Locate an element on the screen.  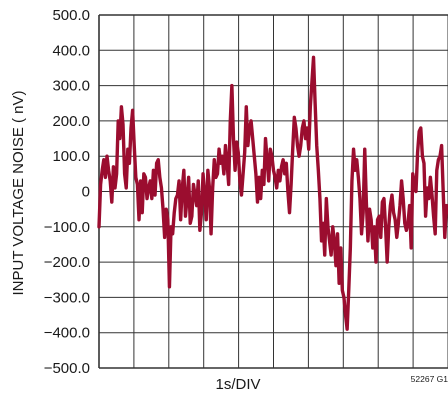
y-tick-label: 0 is located at coordinates (86, 192).